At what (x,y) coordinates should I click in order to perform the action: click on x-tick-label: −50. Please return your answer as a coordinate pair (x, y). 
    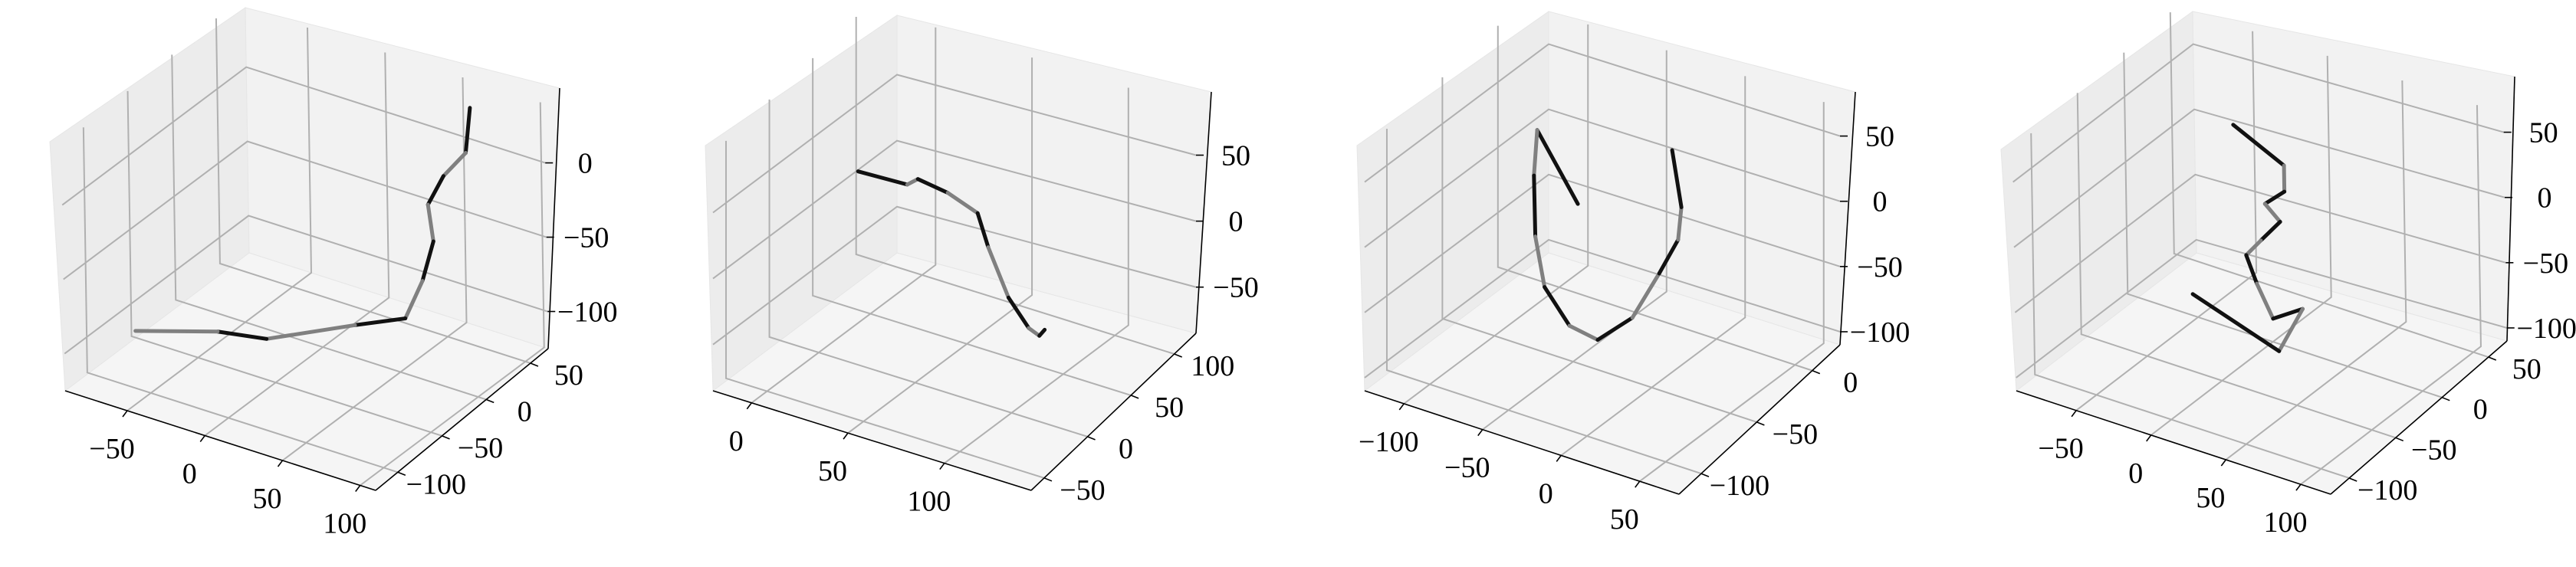
    Looking at the image, I should click on (1467, 468).